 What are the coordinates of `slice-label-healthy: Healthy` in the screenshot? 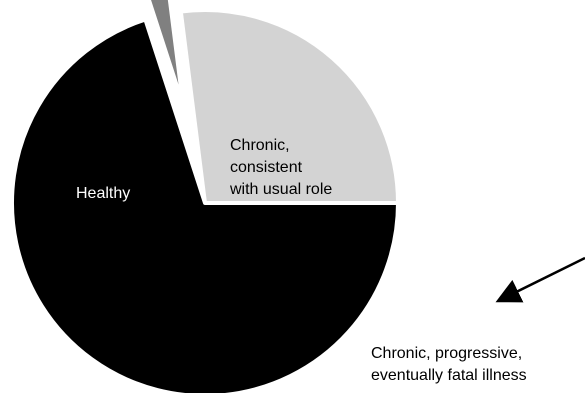 It's located at (103, 193).